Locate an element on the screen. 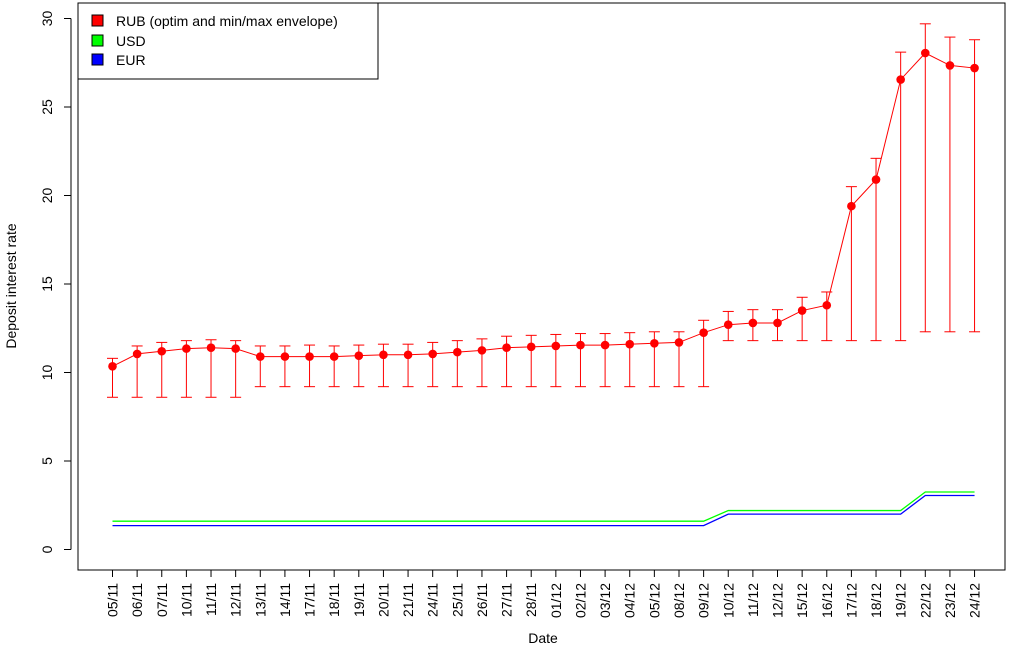 The width and height of the screenshot is (1013, 646). x-tick-label: 24/11 is located at coordinates (433, 600).